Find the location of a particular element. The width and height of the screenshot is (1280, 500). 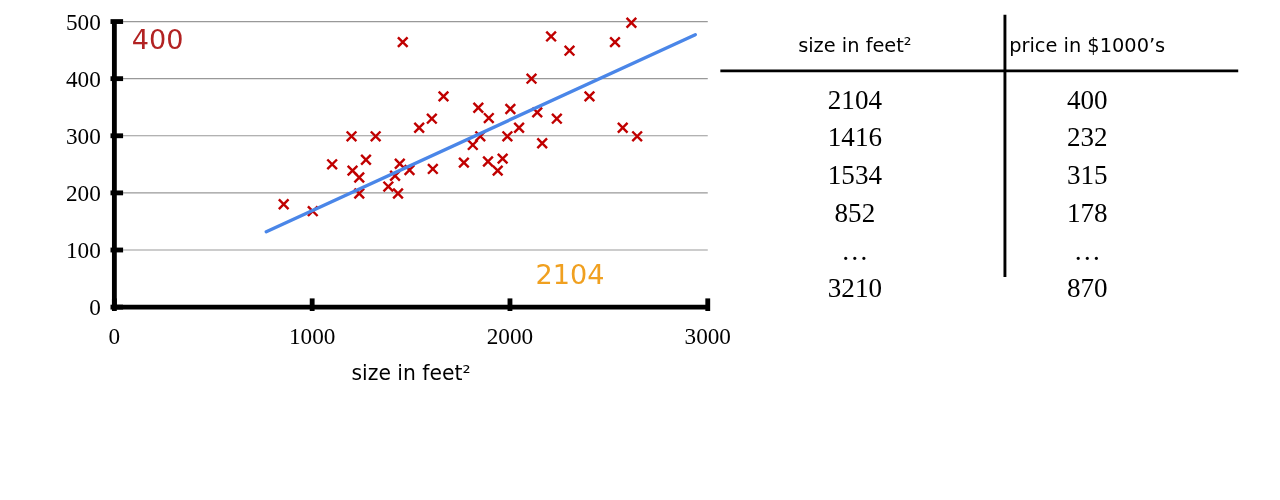

x-tick-label: 1000 is located at coordinates (312, 335).